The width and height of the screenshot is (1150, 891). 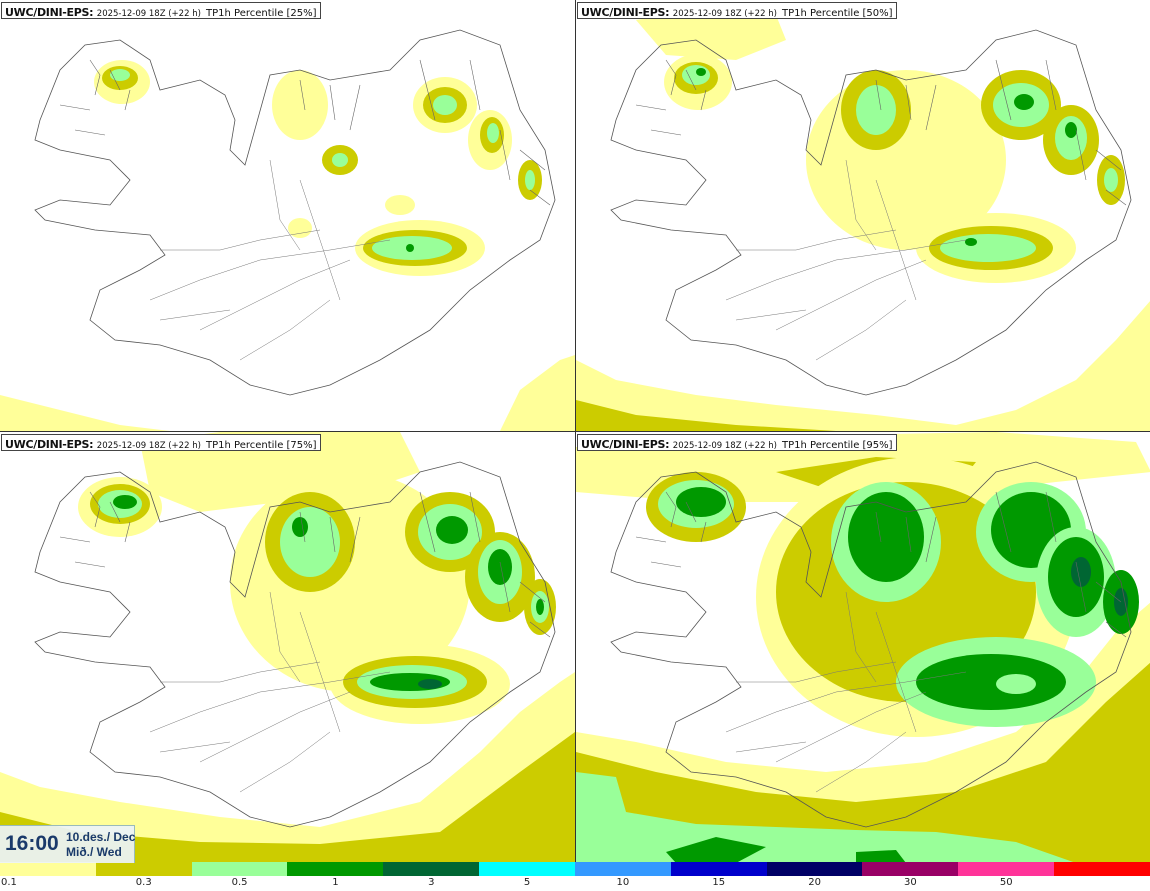 I want to click on colorbar-tick-label: 15, so click(x=719, y=882).